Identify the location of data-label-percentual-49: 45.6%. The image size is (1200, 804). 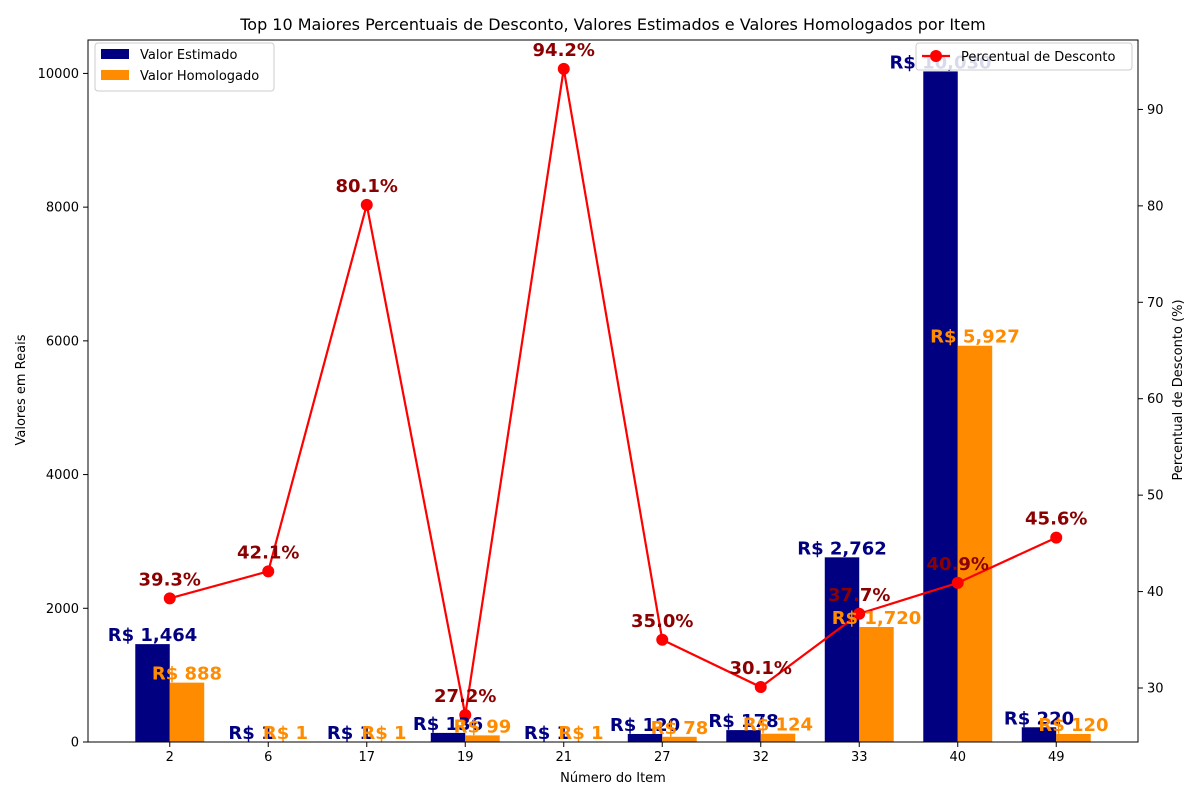
(1056, 519).